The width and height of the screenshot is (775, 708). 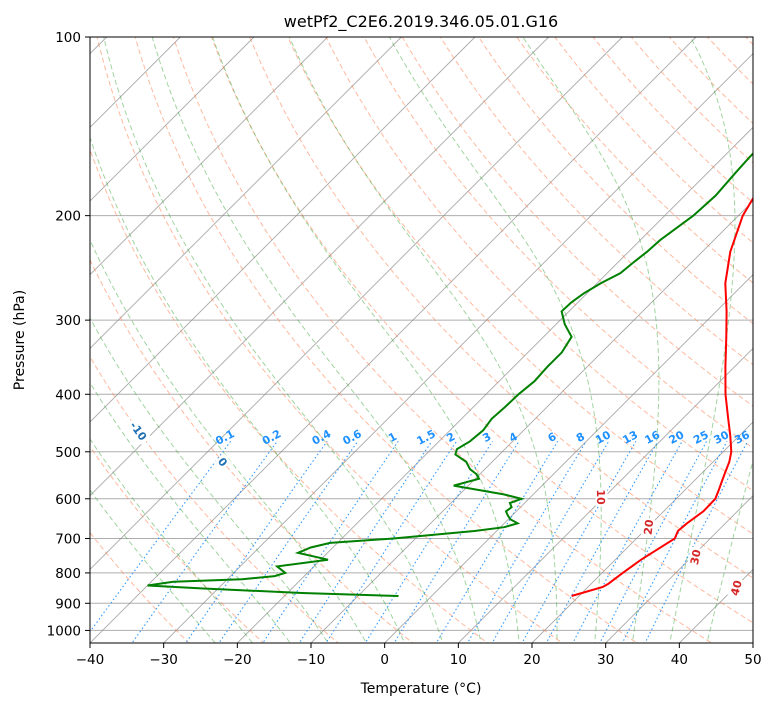 I want to click on y-tick-label-6: 700, so click(x=68, y=540).